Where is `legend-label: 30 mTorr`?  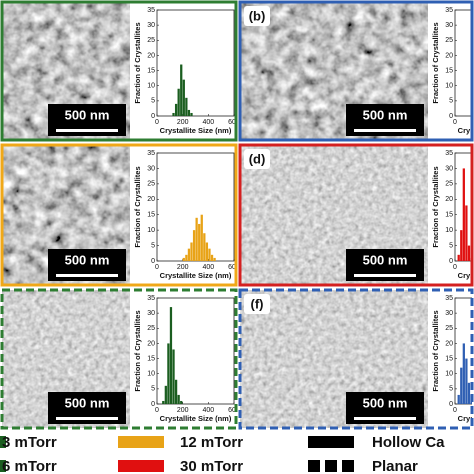 legend-label: 30 mTorr is located at coordinates (211, 466).